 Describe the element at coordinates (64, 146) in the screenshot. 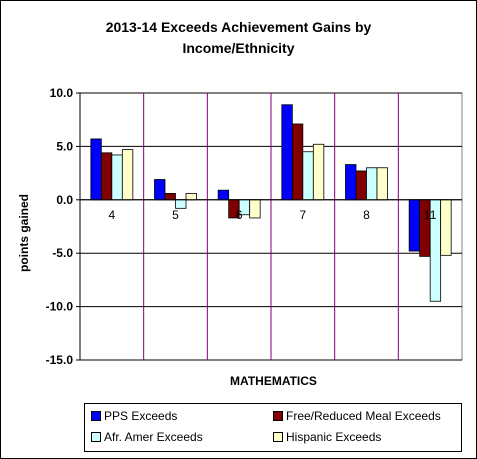

I see `y-tick-label: 5.0` at that location.